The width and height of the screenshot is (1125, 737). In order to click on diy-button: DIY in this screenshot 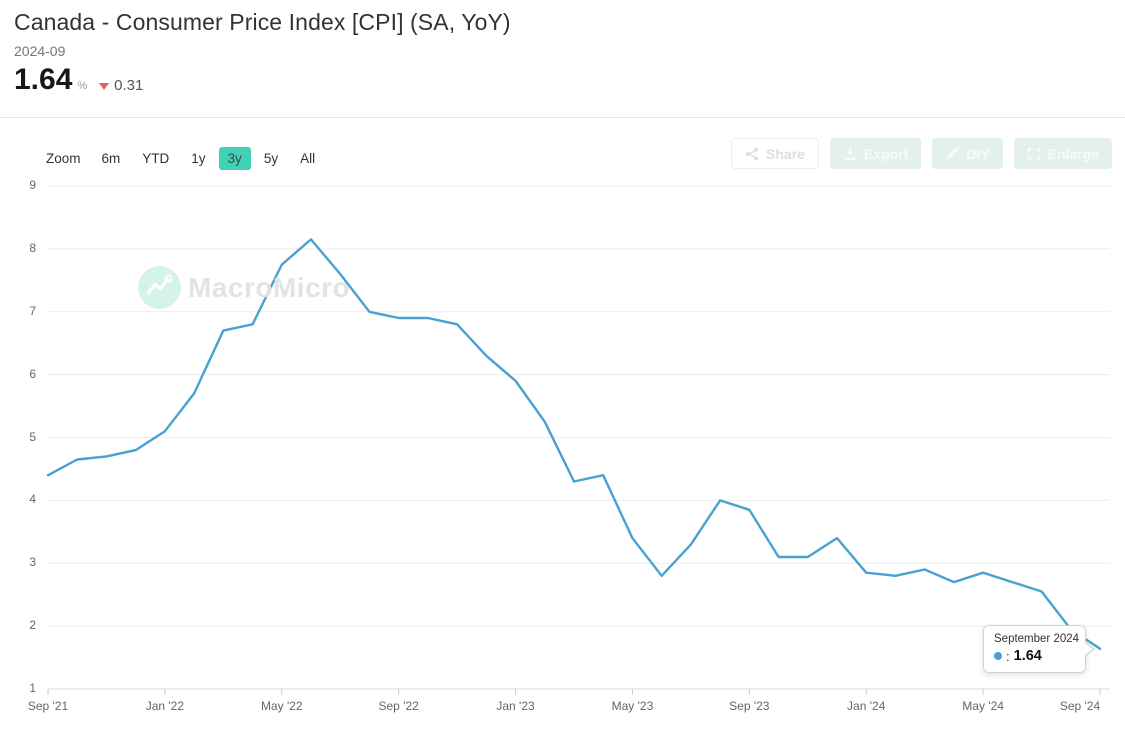, I will do `click(967, 153)`.